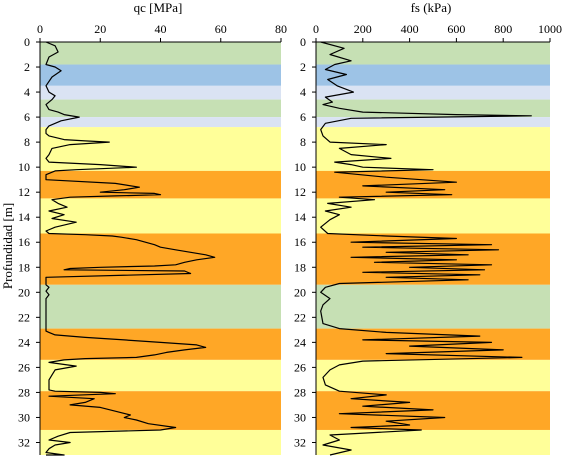 This screenshot has height=461, width=563. Describe the element at coordinates (24, 292) in the screenshot. I see `qc-y-tick-label: 20` at that location.